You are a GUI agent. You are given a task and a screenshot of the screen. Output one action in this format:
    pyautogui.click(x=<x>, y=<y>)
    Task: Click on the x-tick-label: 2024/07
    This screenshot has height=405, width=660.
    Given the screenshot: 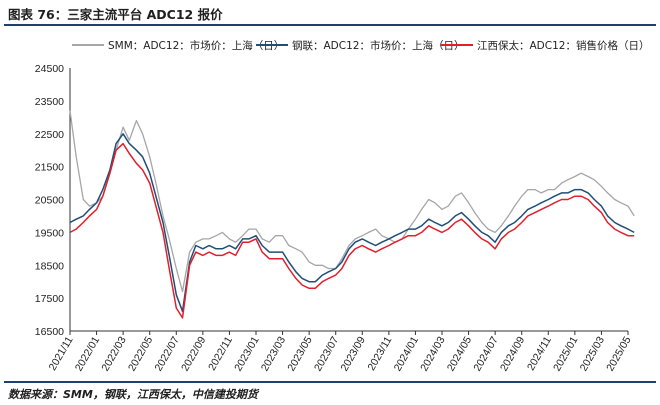 What is the action you would take?
    pyautogui.click(x=485, y=353)
    